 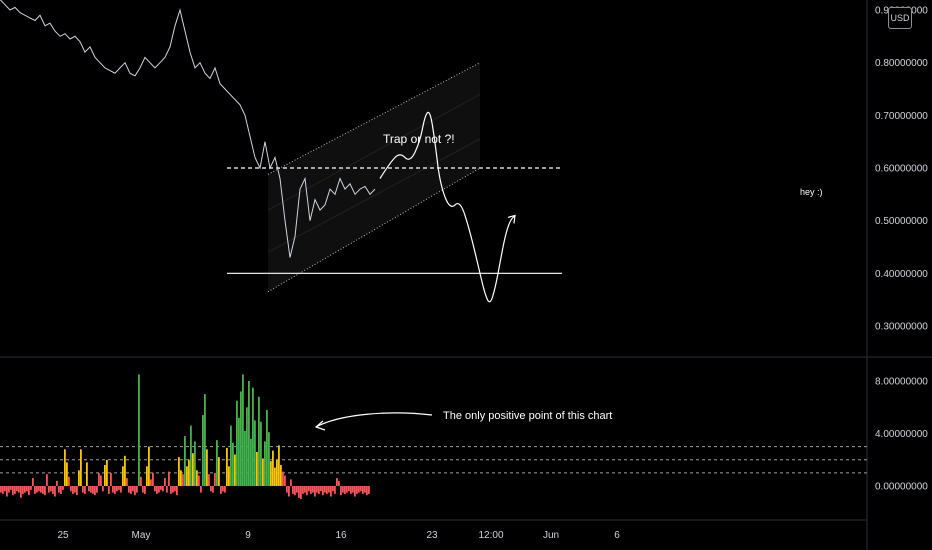 I want to click on indicator-axis-labels: 8.00000000 4.00000000 0.00000000, so click(x=901, y=435).